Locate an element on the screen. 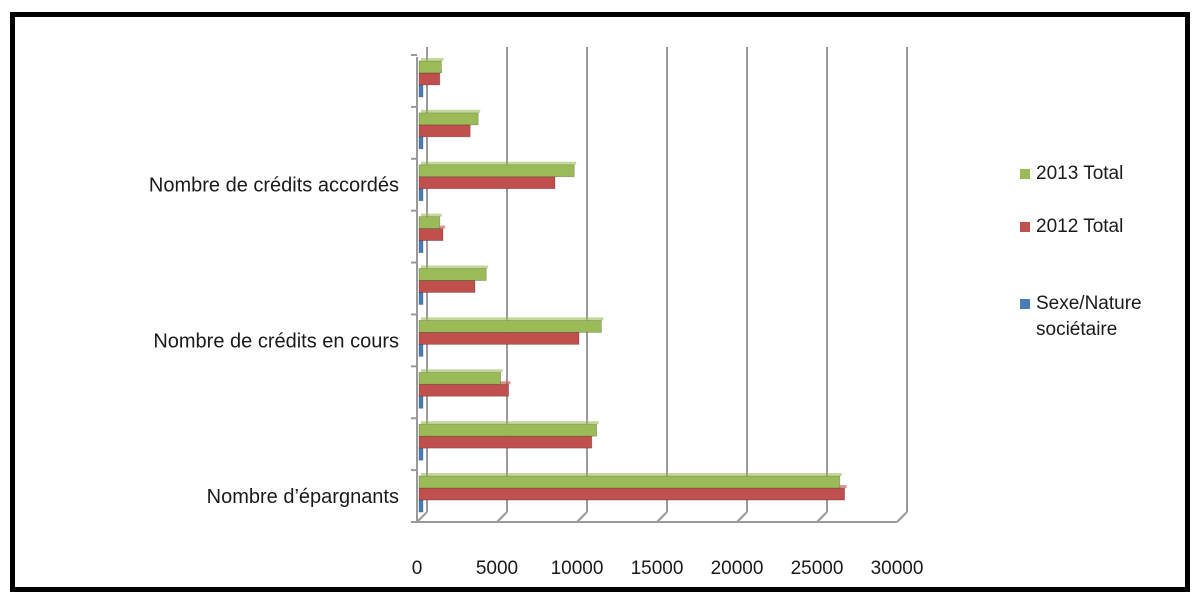 The image size is (1203, 595). x-tick-labels: 0 5000 10000 15000 20000 25000 30000 is located at coordinates (668, 568).